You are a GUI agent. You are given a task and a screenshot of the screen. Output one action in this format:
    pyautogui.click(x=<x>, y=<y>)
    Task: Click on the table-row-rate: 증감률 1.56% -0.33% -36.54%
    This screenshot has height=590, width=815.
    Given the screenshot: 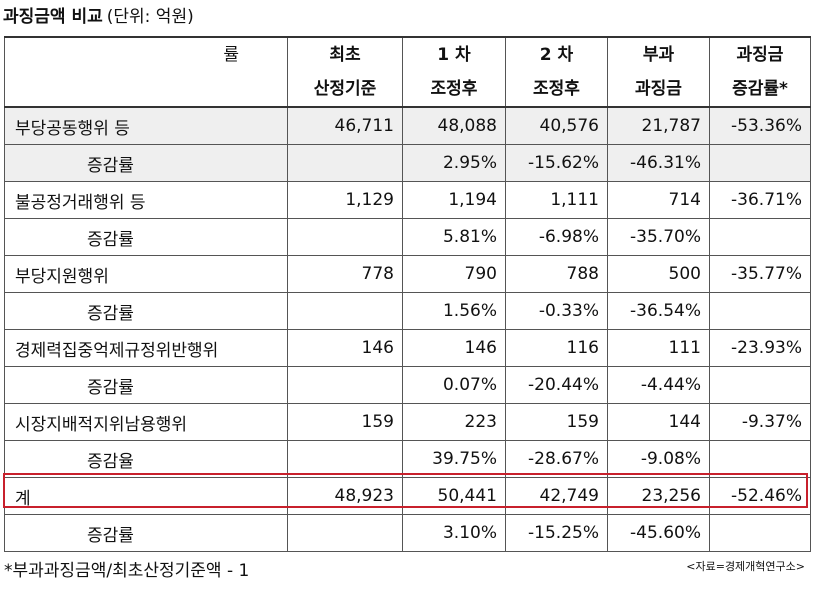 What is the action you would take?
    pyautogui.click(x=407, y=311)
    